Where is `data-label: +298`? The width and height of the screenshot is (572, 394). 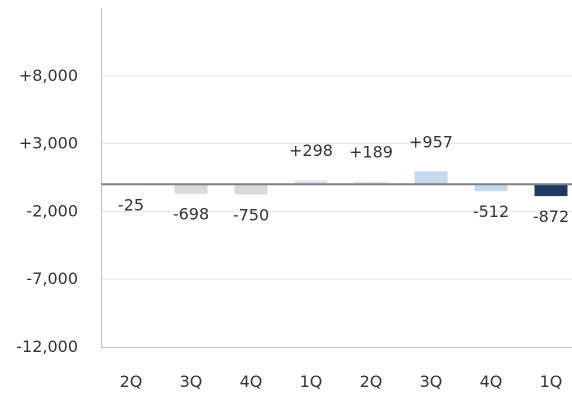 data-label: +298 is located at coordinates (311, 150).